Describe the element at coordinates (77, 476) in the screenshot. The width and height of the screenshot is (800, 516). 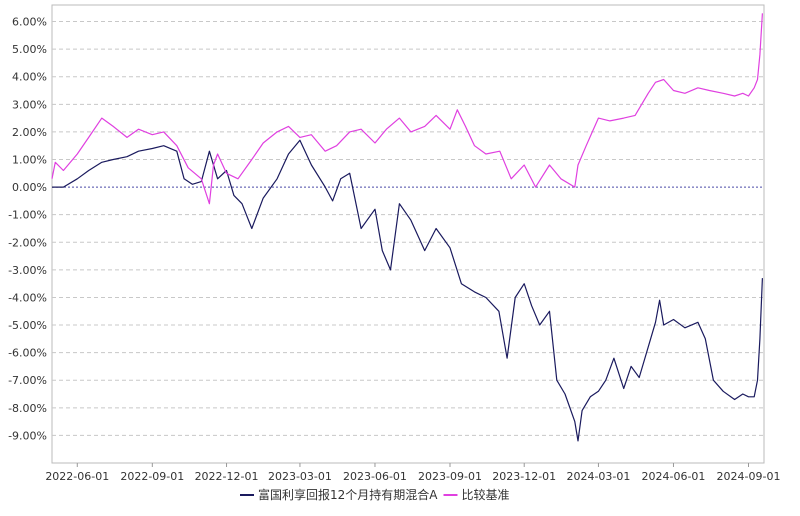
I see `x-tick-label: 2022-06-01` at that location.